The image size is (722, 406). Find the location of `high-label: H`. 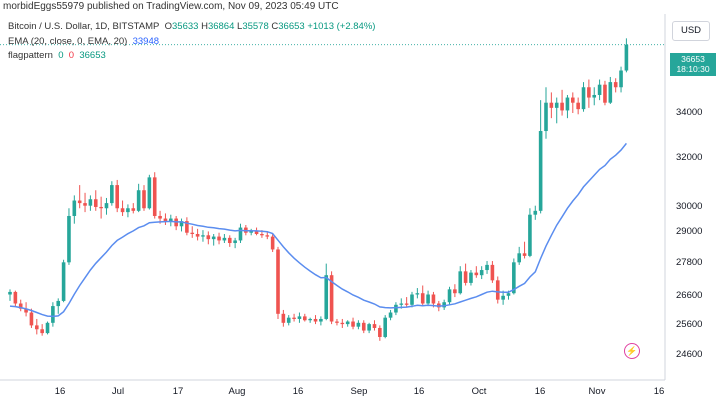

high-label: H is located at coordinates (204, 26).